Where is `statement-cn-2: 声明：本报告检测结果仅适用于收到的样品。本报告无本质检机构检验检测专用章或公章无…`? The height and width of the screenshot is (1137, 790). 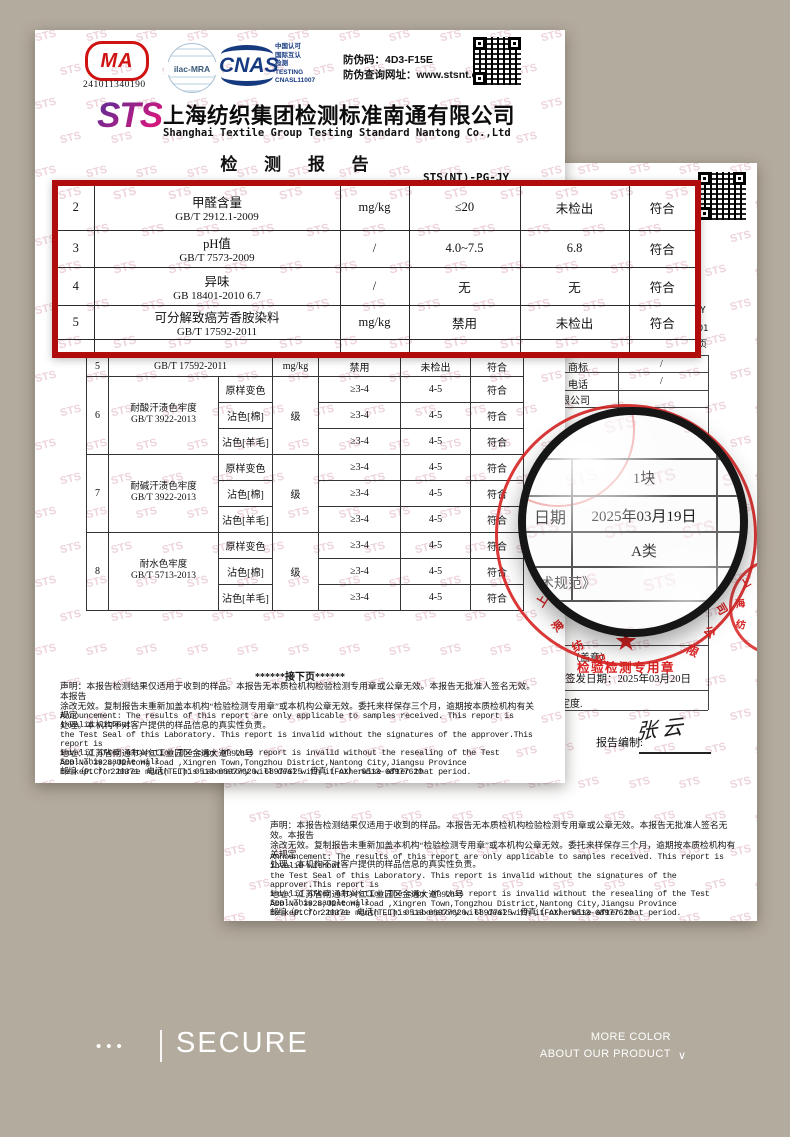 statement-cn-2: 声明：本报告检测结果仅适用于收到的样品。本报告无本质检机构检验检测专用章或公章无… is located at coordinates (503, 845).